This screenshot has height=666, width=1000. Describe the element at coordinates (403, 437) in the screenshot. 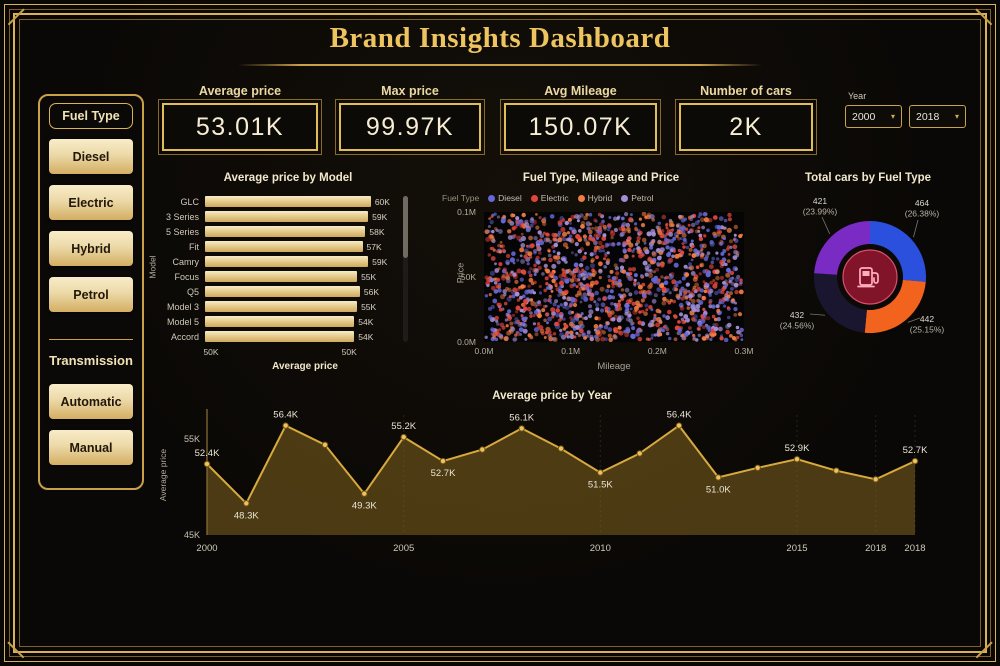

I see `data-point-marker` at that location.